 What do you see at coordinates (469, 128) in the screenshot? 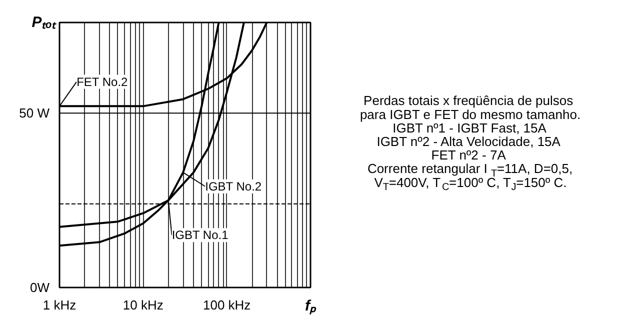
I see `text: IGBT nº1 - IGBT Fast, 15A` at bounding box center [469, 128].